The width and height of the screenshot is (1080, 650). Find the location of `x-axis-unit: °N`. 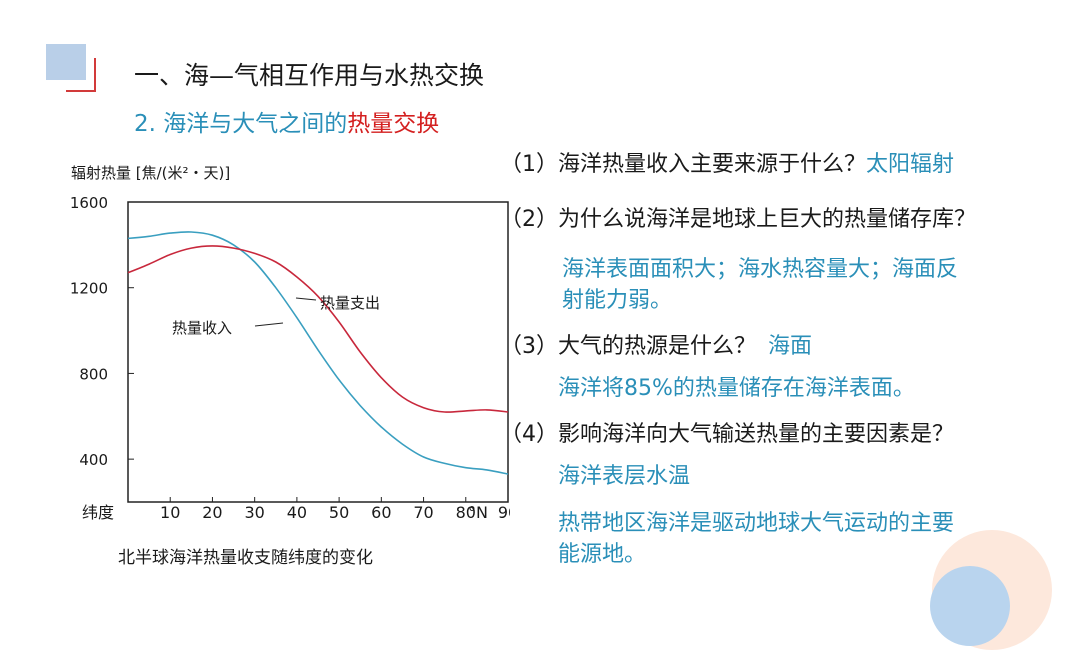

x-axis-unit: °N is located at coordinates (478, 512).